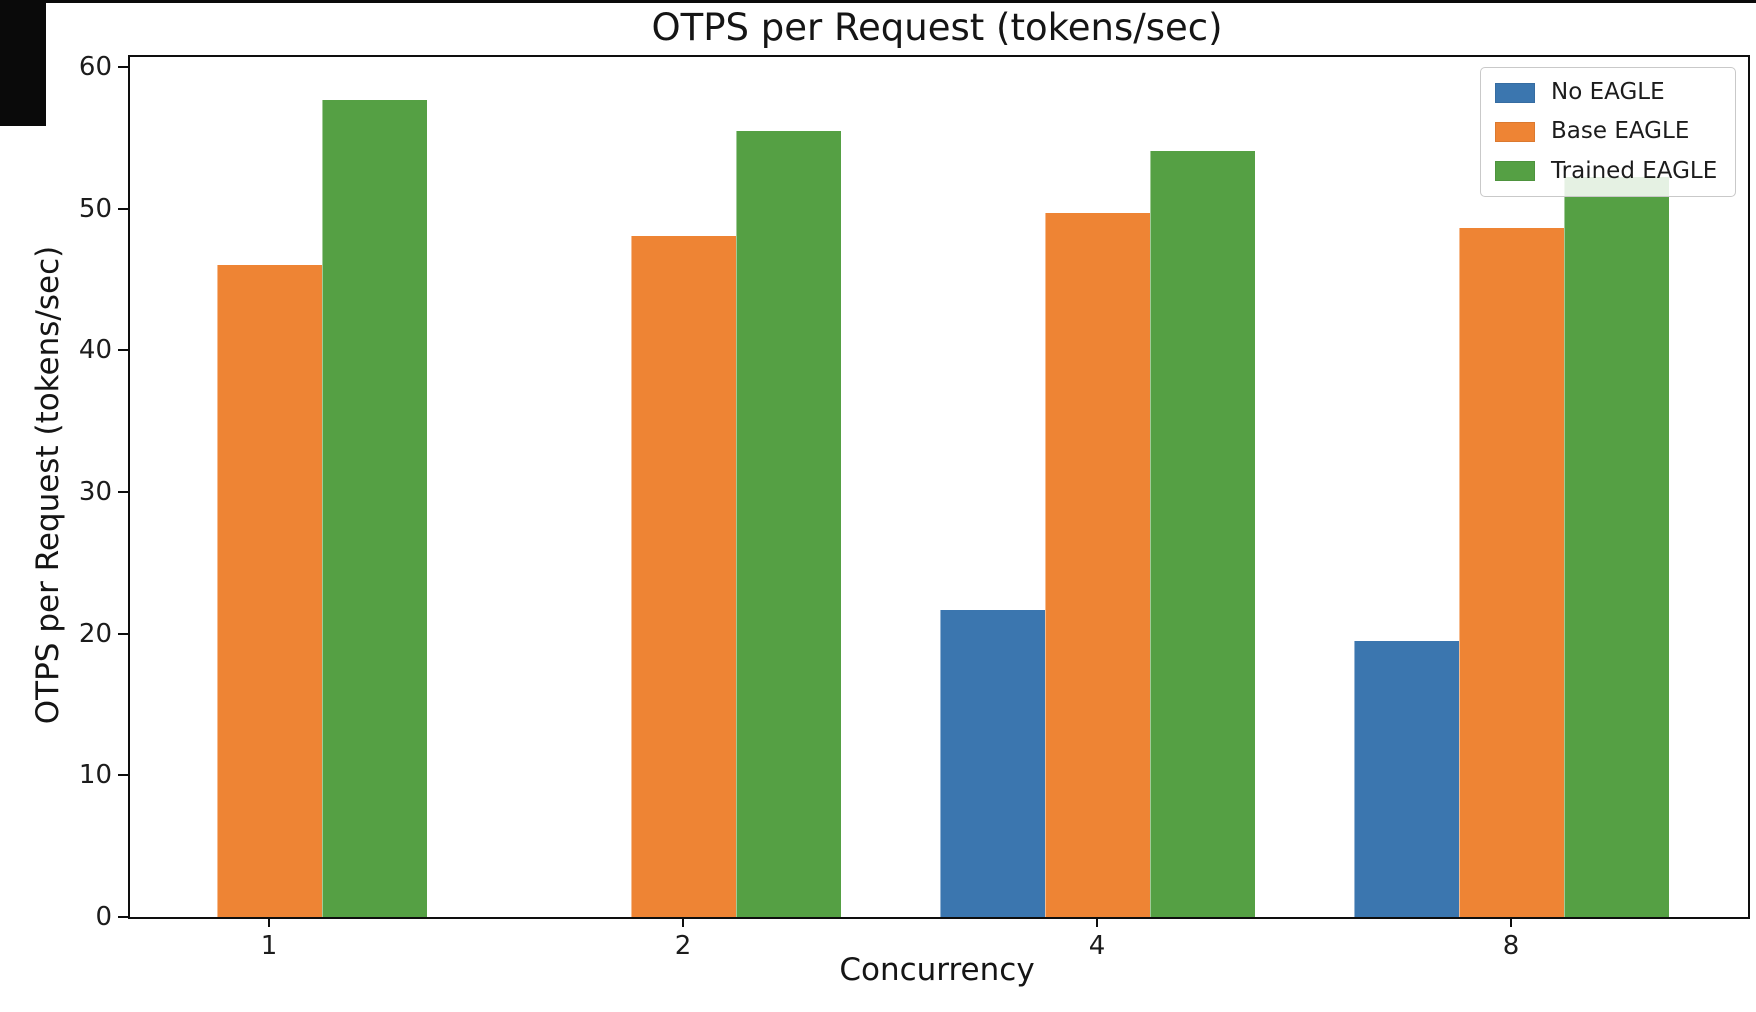 The height and width of the screenshot is (1012, 1756). Describe the element at coordinates (23, 63) in the screenshot. I see `screenshot-corner-artifact` at that location.